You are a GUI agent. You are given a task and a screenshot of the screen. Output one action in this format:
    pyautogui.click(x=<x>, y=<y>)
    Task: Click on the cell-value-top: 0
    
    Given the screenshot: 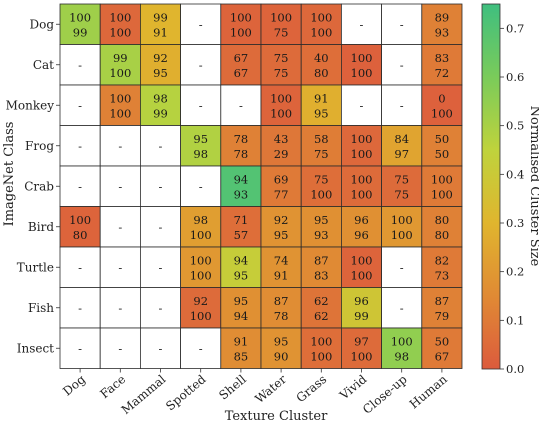 What is the action you would take?
    pyautogui.click(x=441, y=98)
    